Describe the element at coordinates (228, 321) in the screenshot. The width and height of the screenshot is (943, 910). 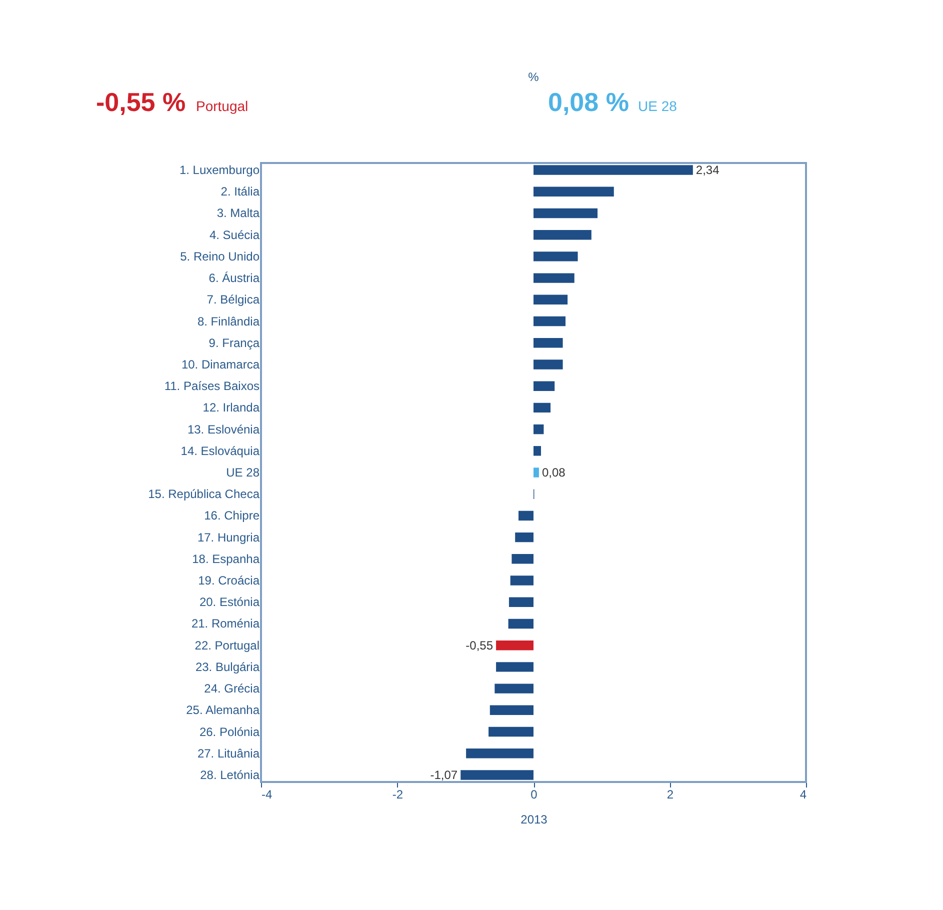
I see `y-tick-label: 8. Finlândia` at that location.